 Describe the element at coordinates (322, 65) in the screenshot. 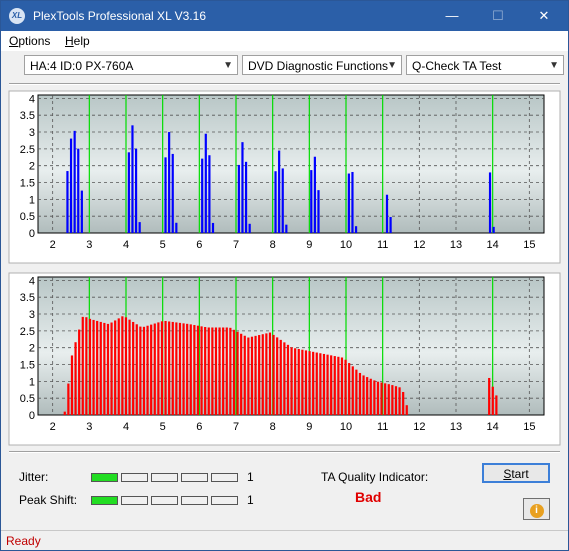

I see `function-select: DVD Diagnostic Functions ▼` at that location.